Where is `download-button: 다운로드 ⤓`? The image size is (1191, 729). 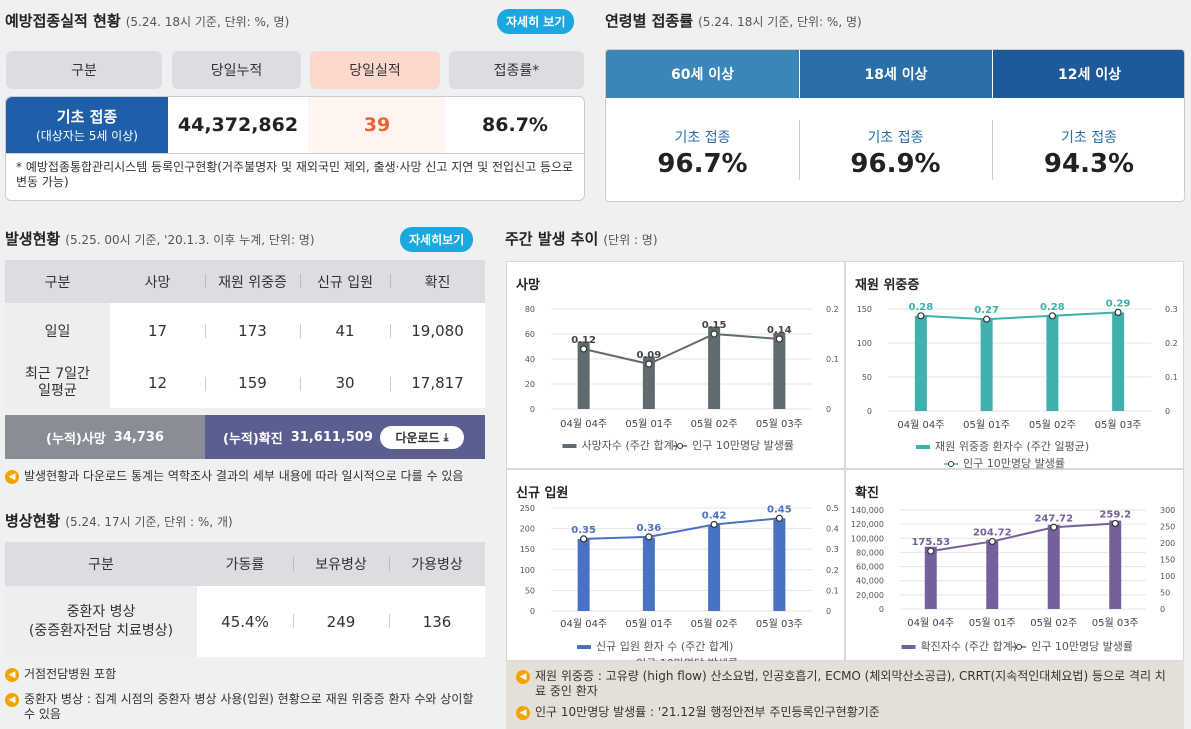 download-button: 다운로드 ⤓ is located at coordinates (422, 437).